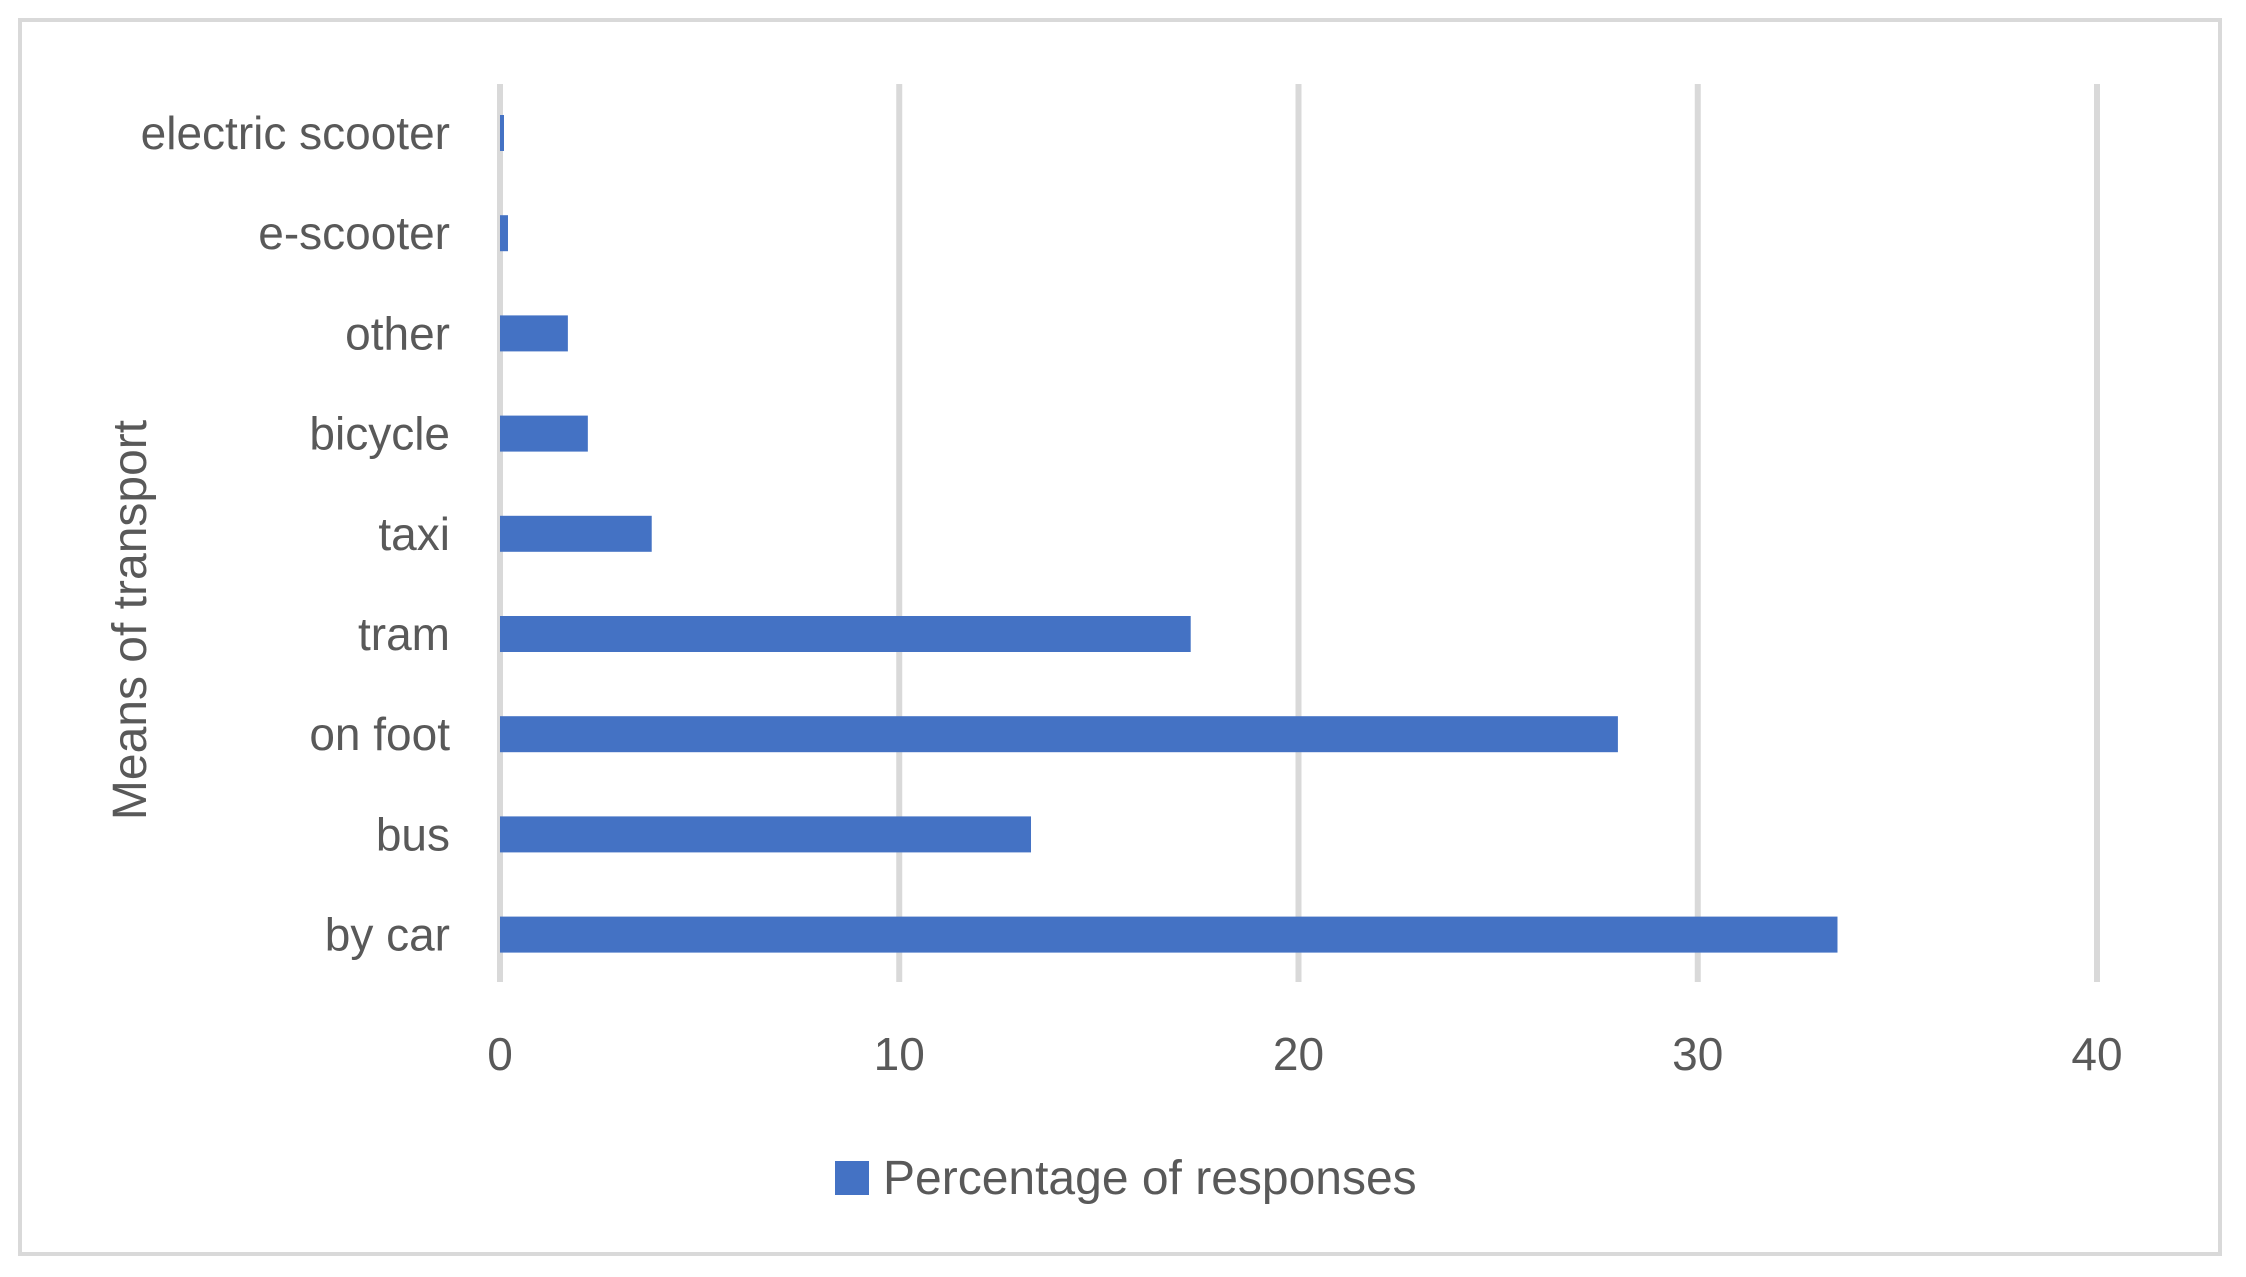  Describe the element at coordinates (500, 1054) in the screenshot. I see `x-tick-label: 0` at that location.